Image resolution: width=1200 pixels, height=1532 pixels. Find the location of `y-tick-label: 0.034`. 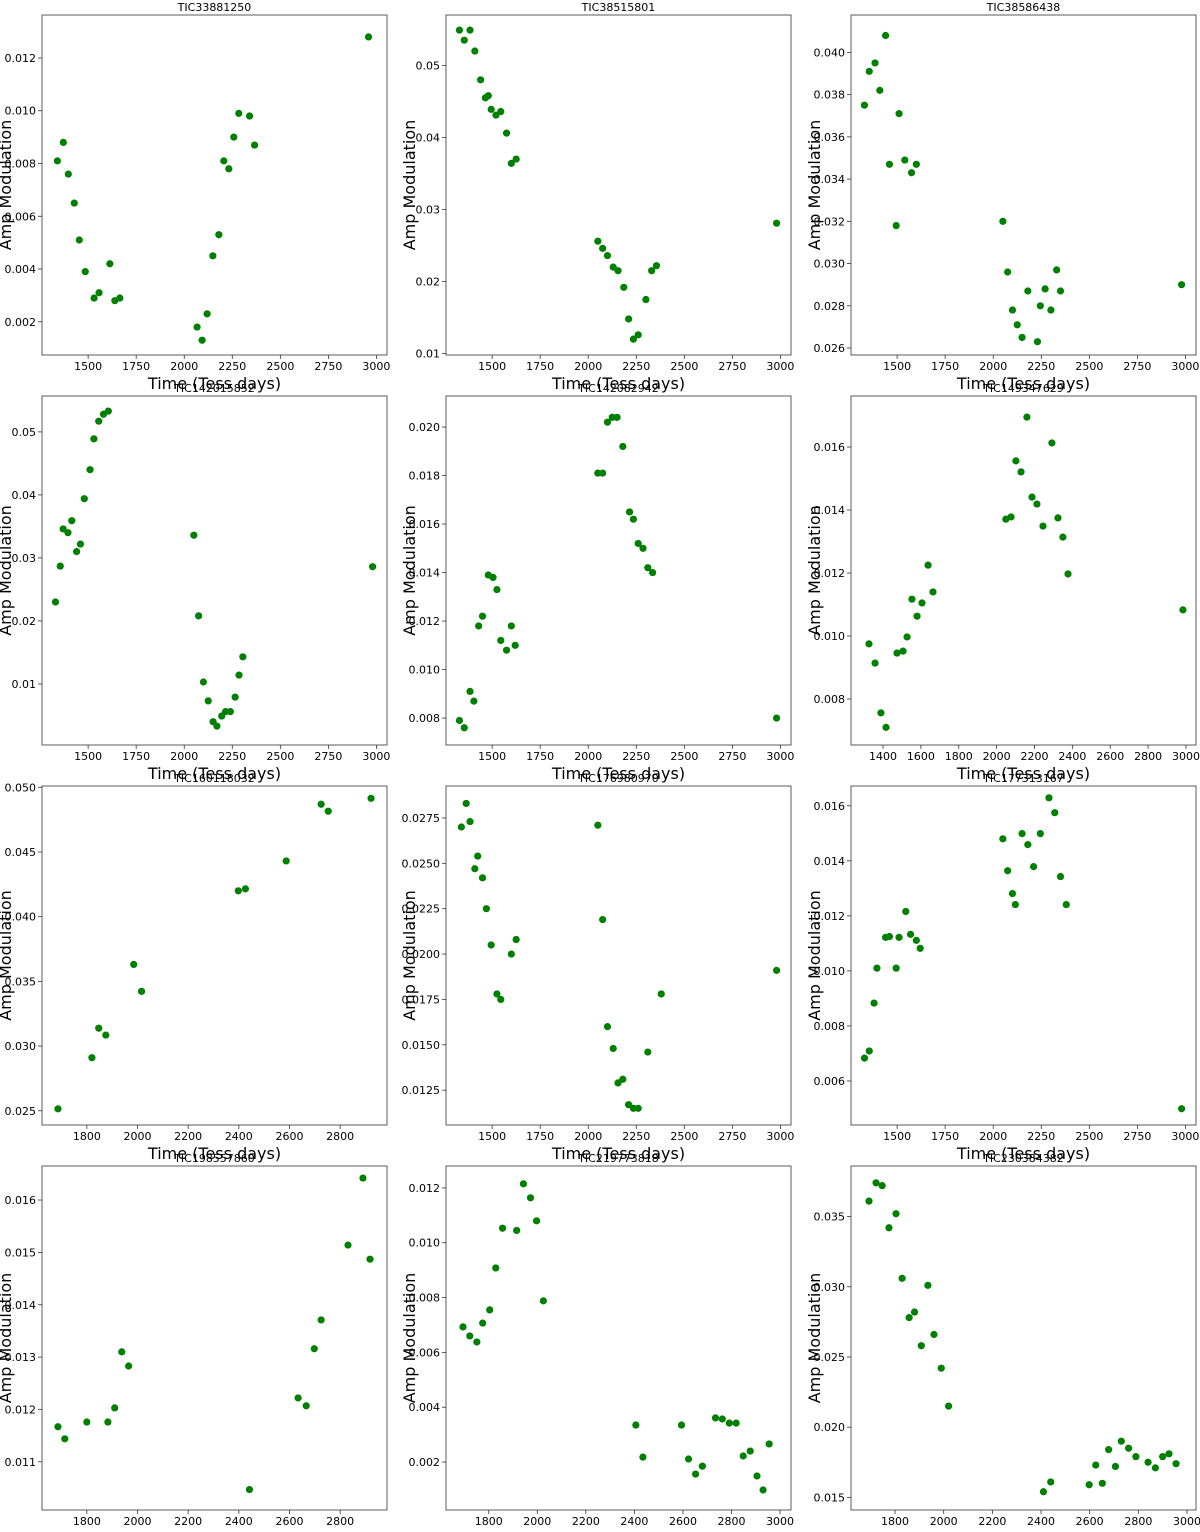

y-tick-label: 0.034 is located at coordinates (830, 179).